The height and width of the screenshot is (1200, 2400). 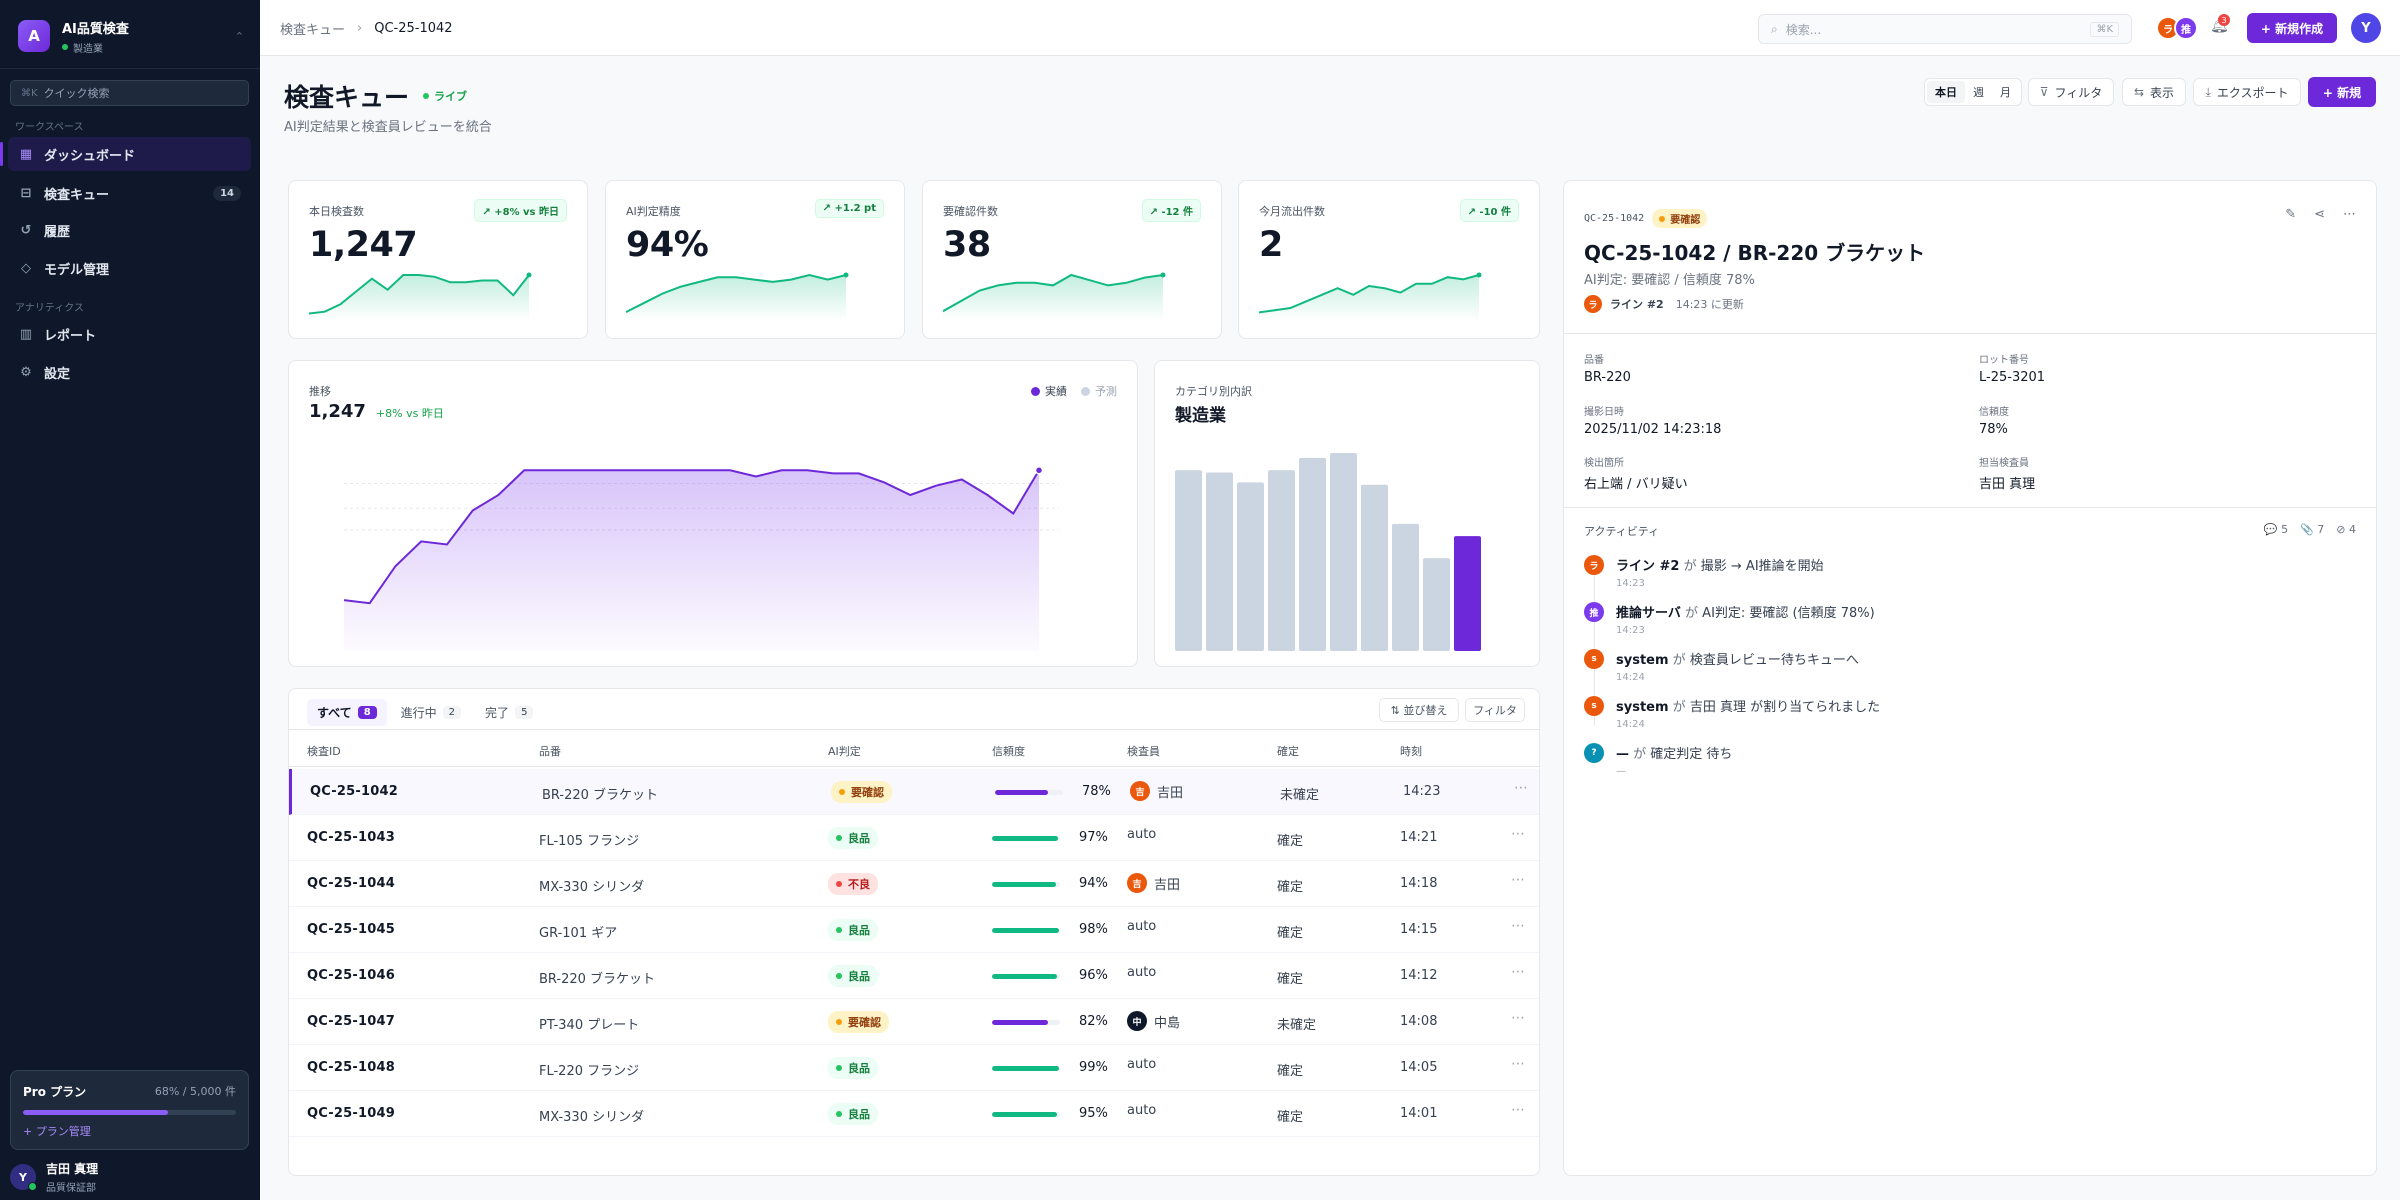 I want to click on row-time: 14:23, so click(x=1422, y=791).